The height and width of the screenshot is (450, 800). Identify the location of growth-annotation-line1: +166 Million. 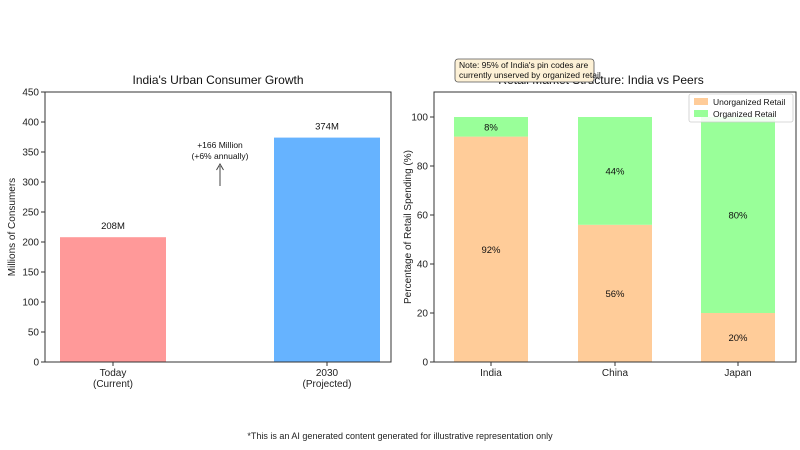
(220, 145).